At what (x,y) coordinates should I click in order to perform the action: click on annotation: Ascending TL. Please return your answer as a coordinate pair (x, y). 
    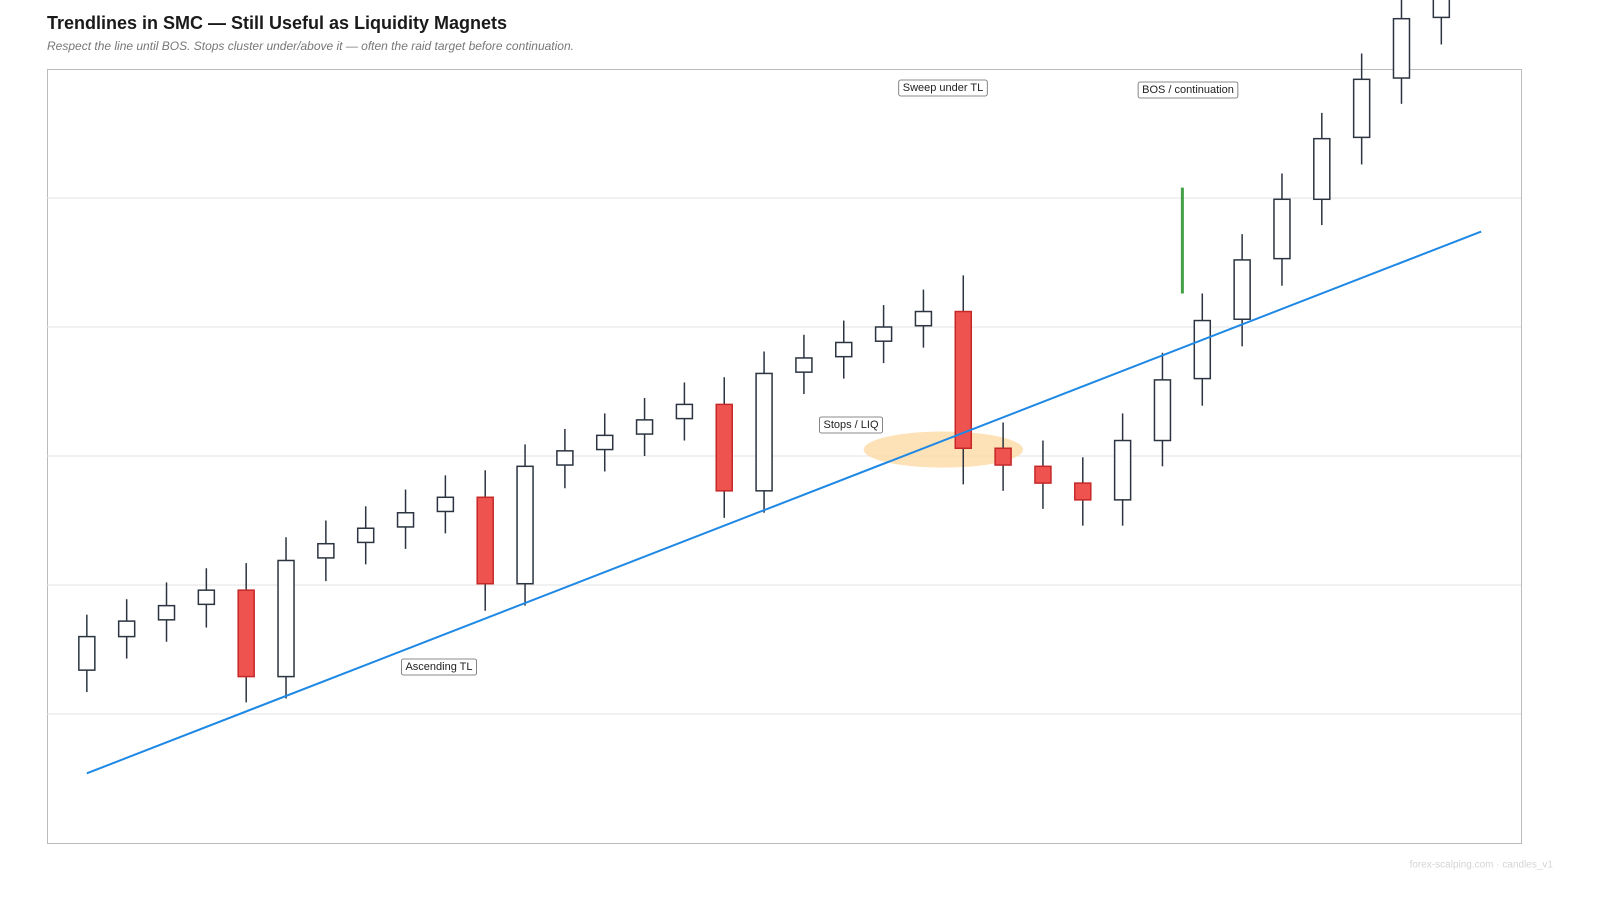
    Looking at the image, I should click on (438, 667).